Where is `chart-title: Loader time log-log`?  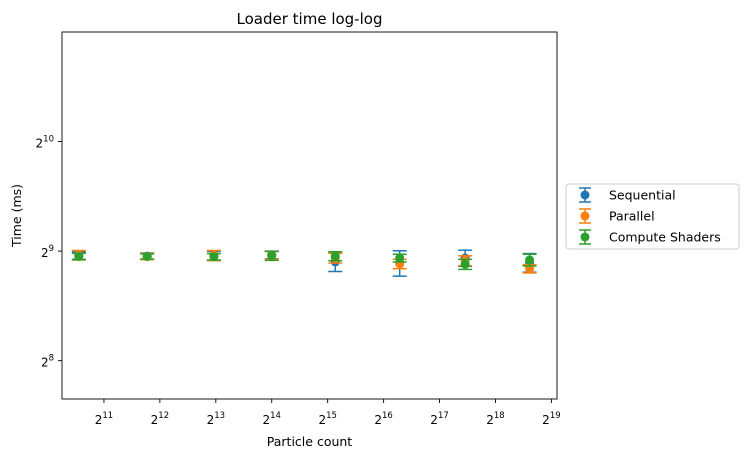 chart-title: Loader time log-log is located at coordinates (310, 19).